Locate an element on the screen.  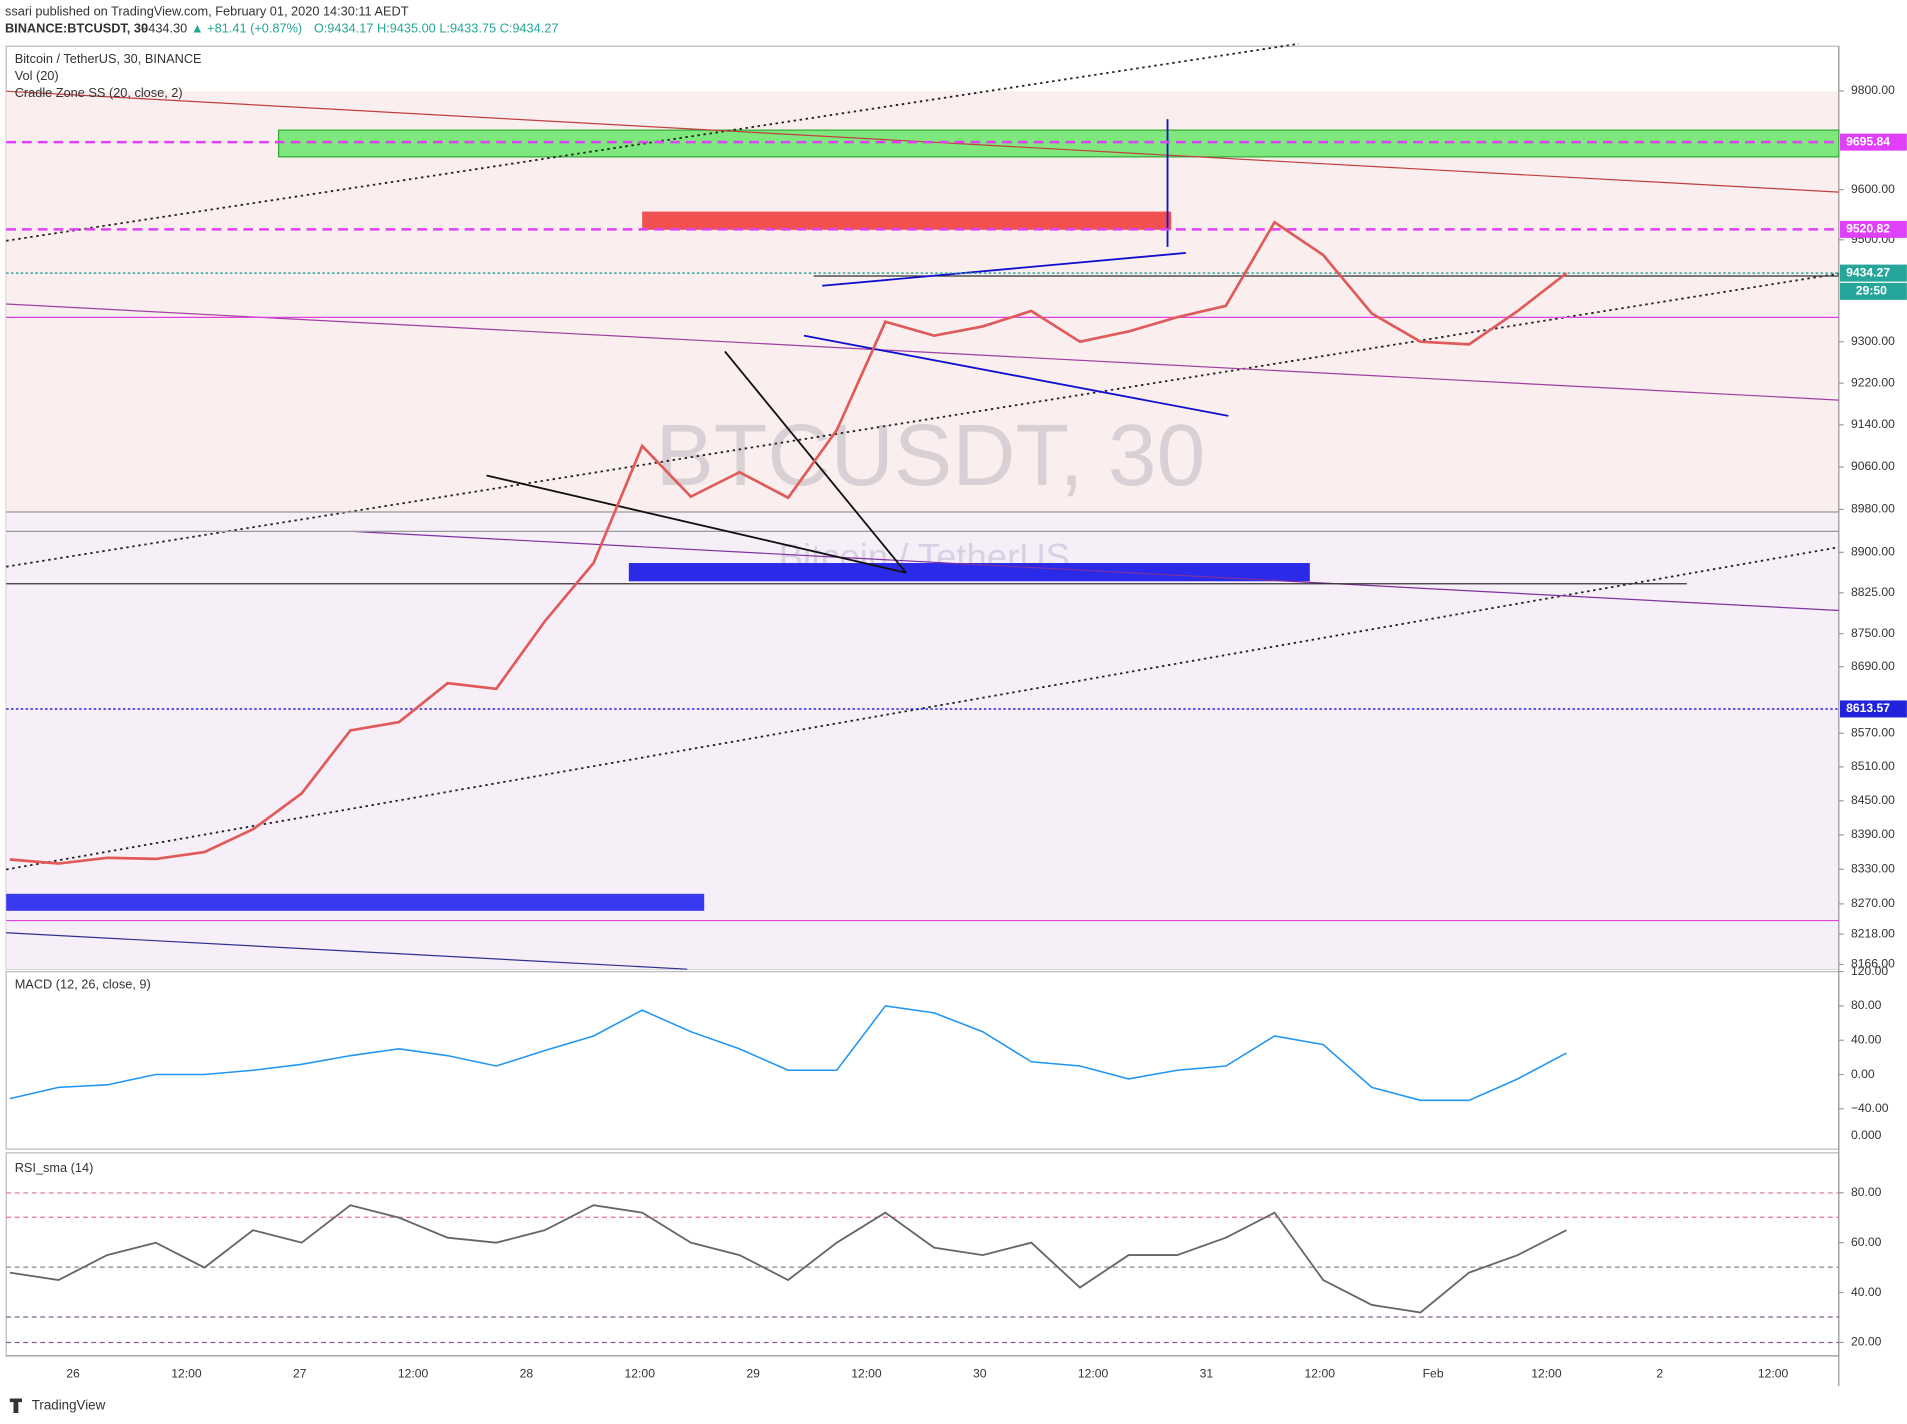
y-tick-label: 9140.00 is located at coordinates (1873, 424).